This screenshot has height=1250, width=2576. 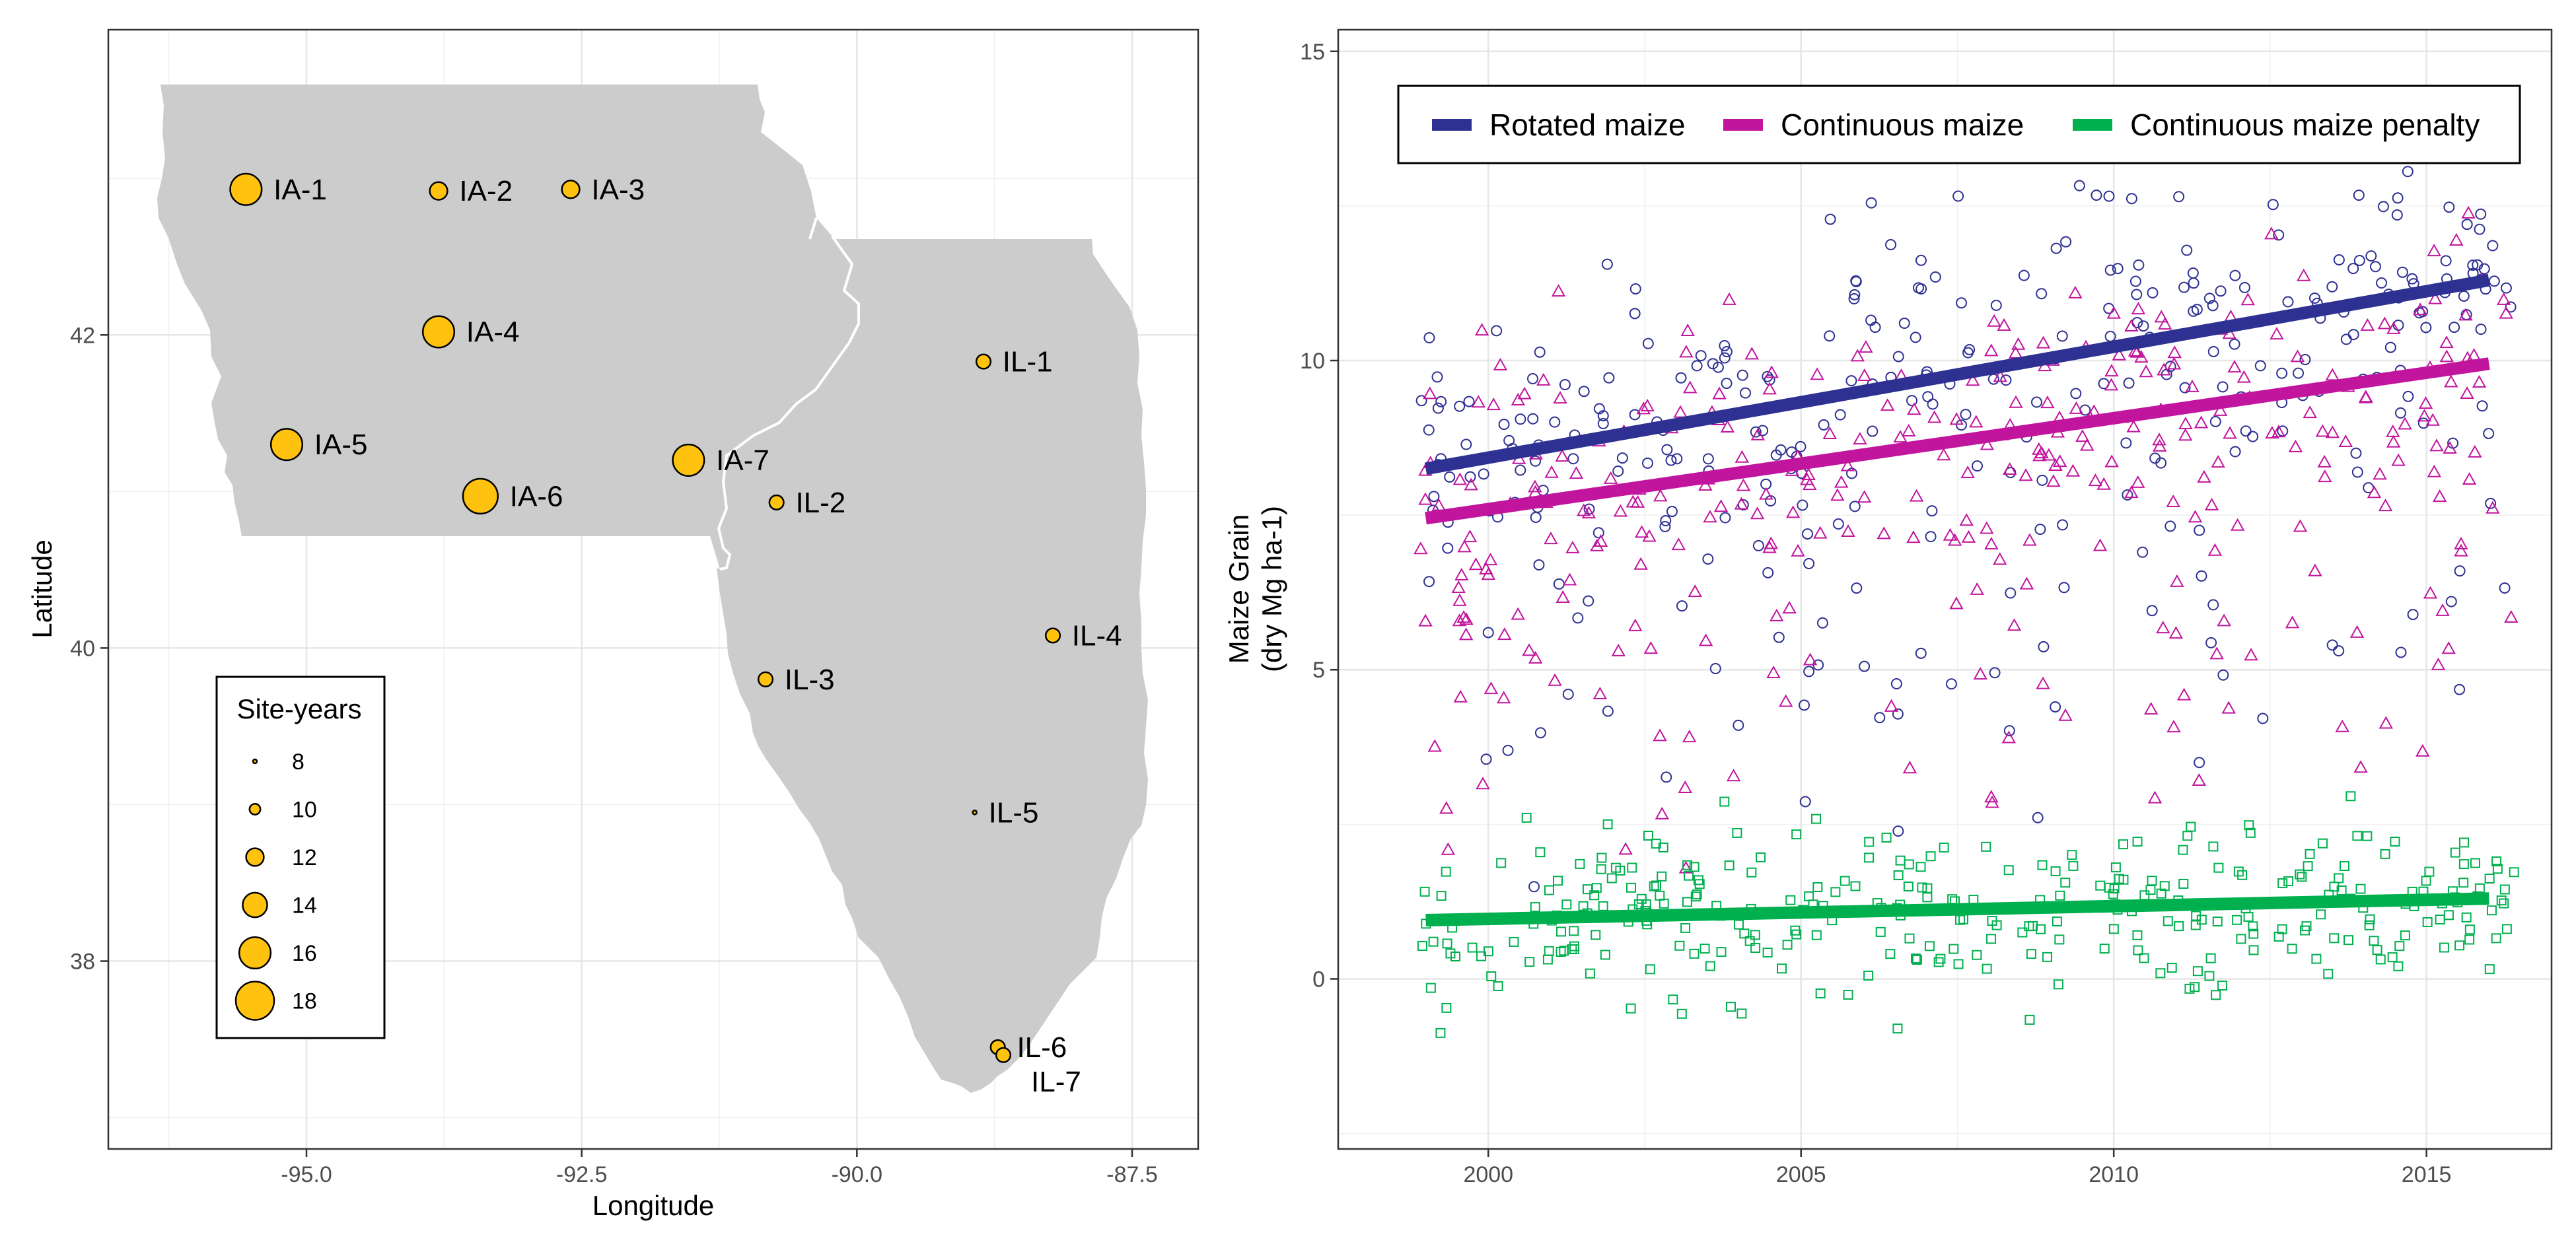 What do you see at coordinates (1097, 635) in the screenshot?
I see `site-label: IL-4` at bounding box center [1097, 635].